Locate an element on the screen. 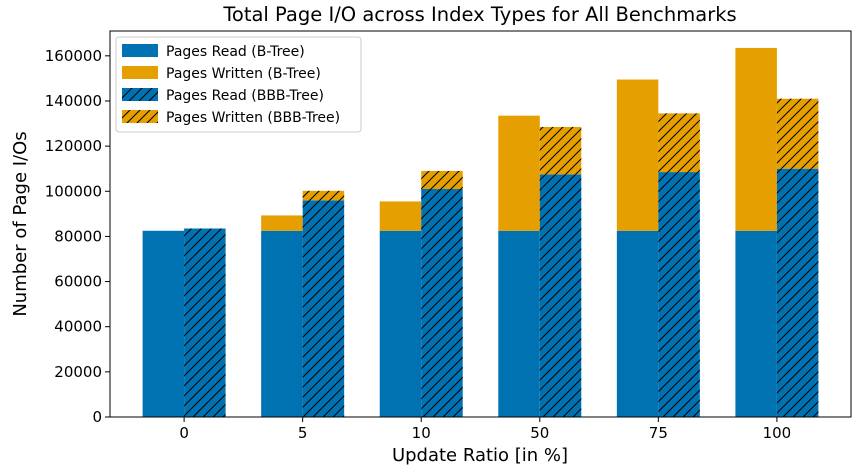  y-tick-label: 20000 is located at coordinates (78, 372).